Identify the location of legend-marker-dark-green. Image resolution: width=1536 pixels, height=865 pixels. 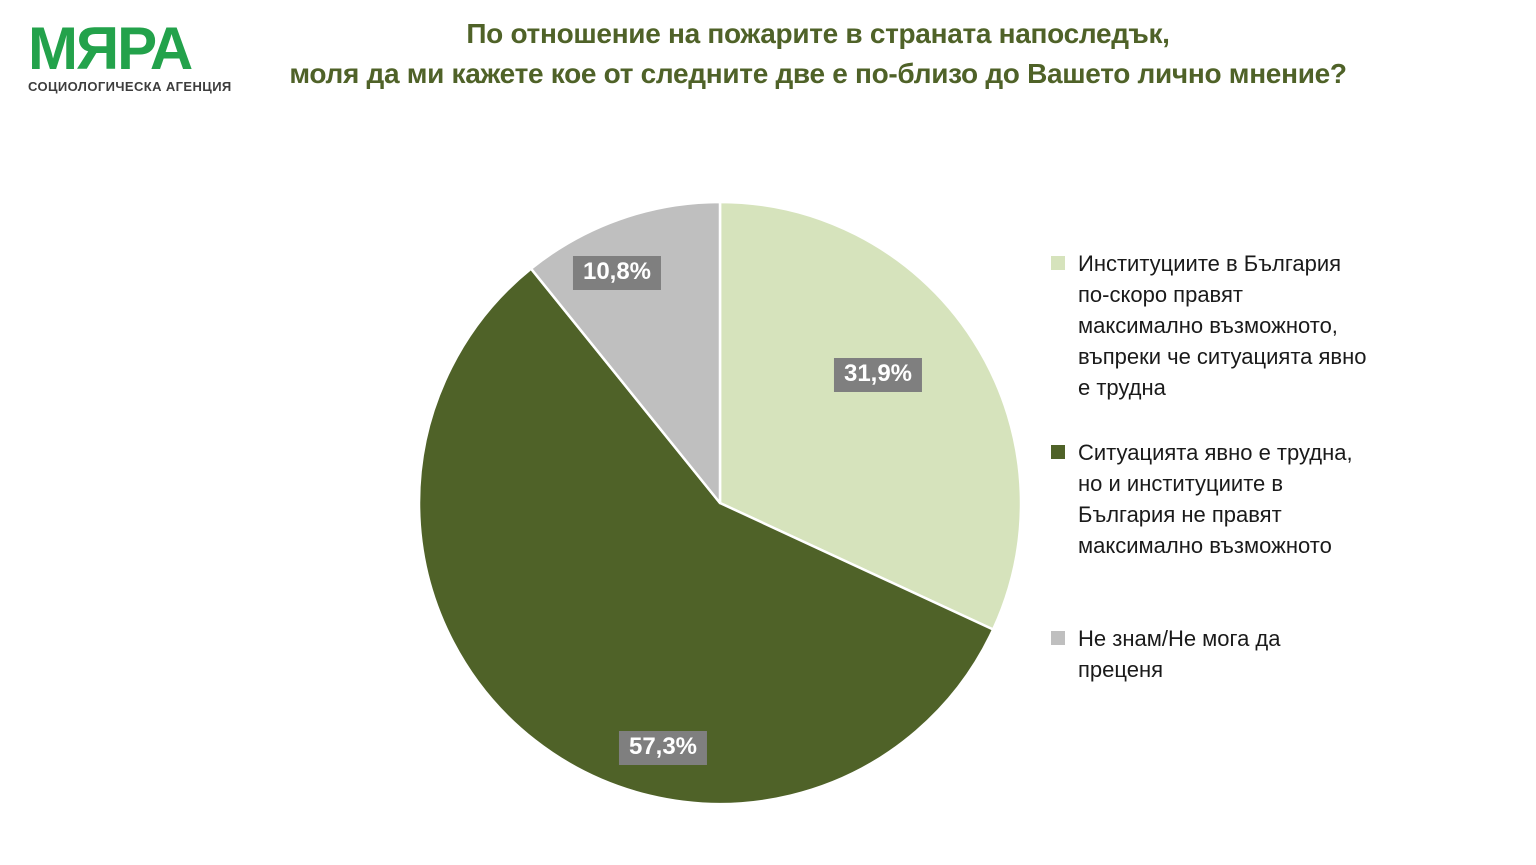
(1058, 452).